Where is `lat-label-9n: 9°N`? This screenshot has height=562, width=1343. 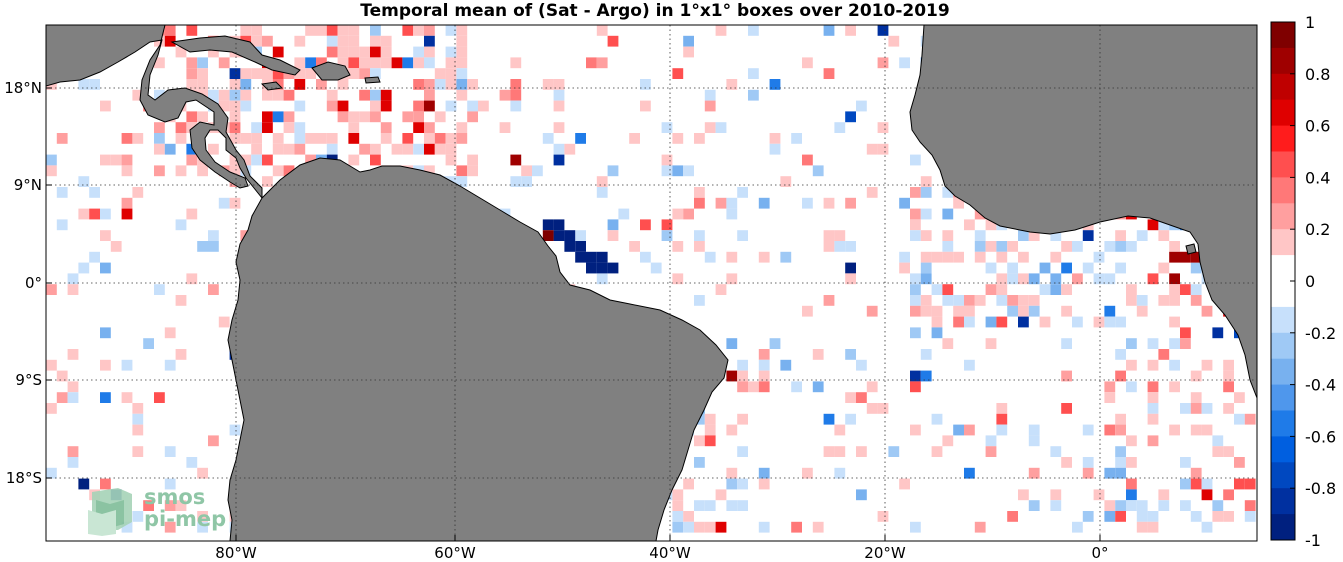
lat-label-9n: 9°N is located at coordinates (28, 185).